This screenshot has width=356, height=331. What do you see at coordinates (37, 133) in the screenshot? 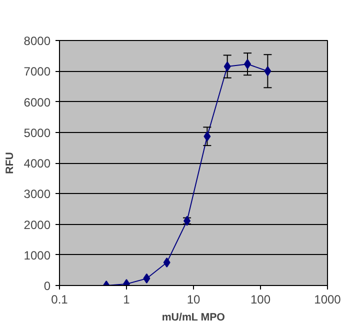
I see `y-tick-label: 5000` at bounding box center [37, 133].